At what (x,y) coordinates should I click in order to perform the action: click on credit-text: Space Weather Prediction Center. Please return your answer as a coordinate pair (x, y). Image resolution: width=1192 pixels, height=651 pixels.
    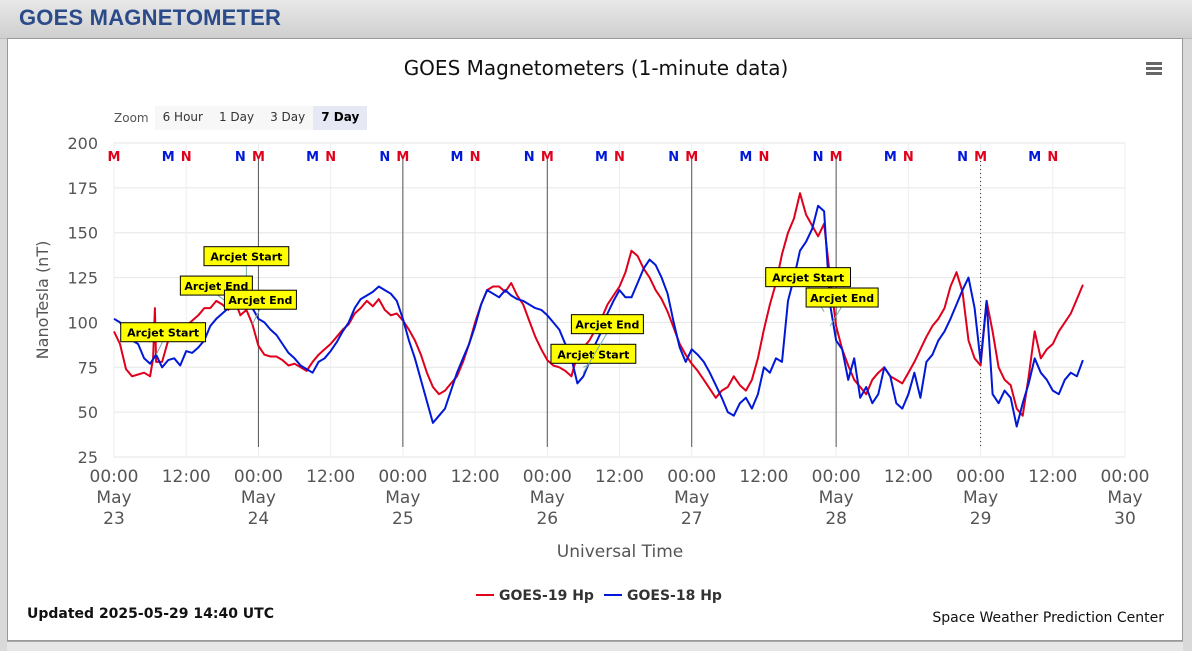
    Looking at the image, I should click on (1048, 618).